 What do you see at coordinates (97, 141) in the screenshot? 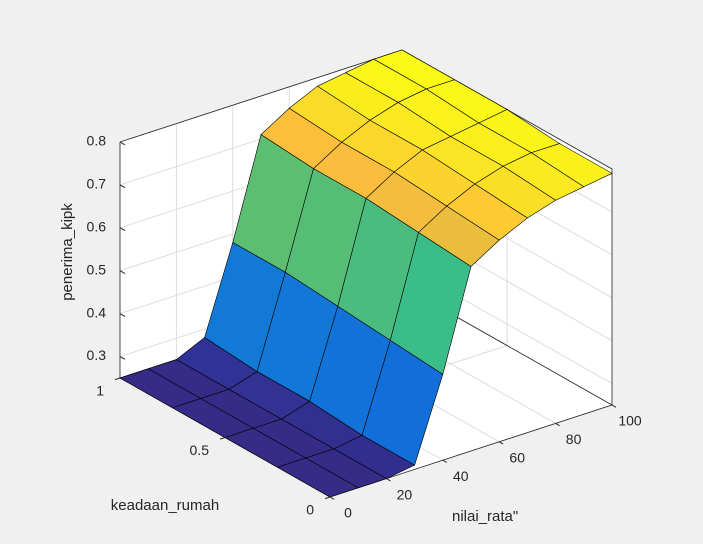
I see `z-tick-label: 0.8` at bounding box center [97, 141].